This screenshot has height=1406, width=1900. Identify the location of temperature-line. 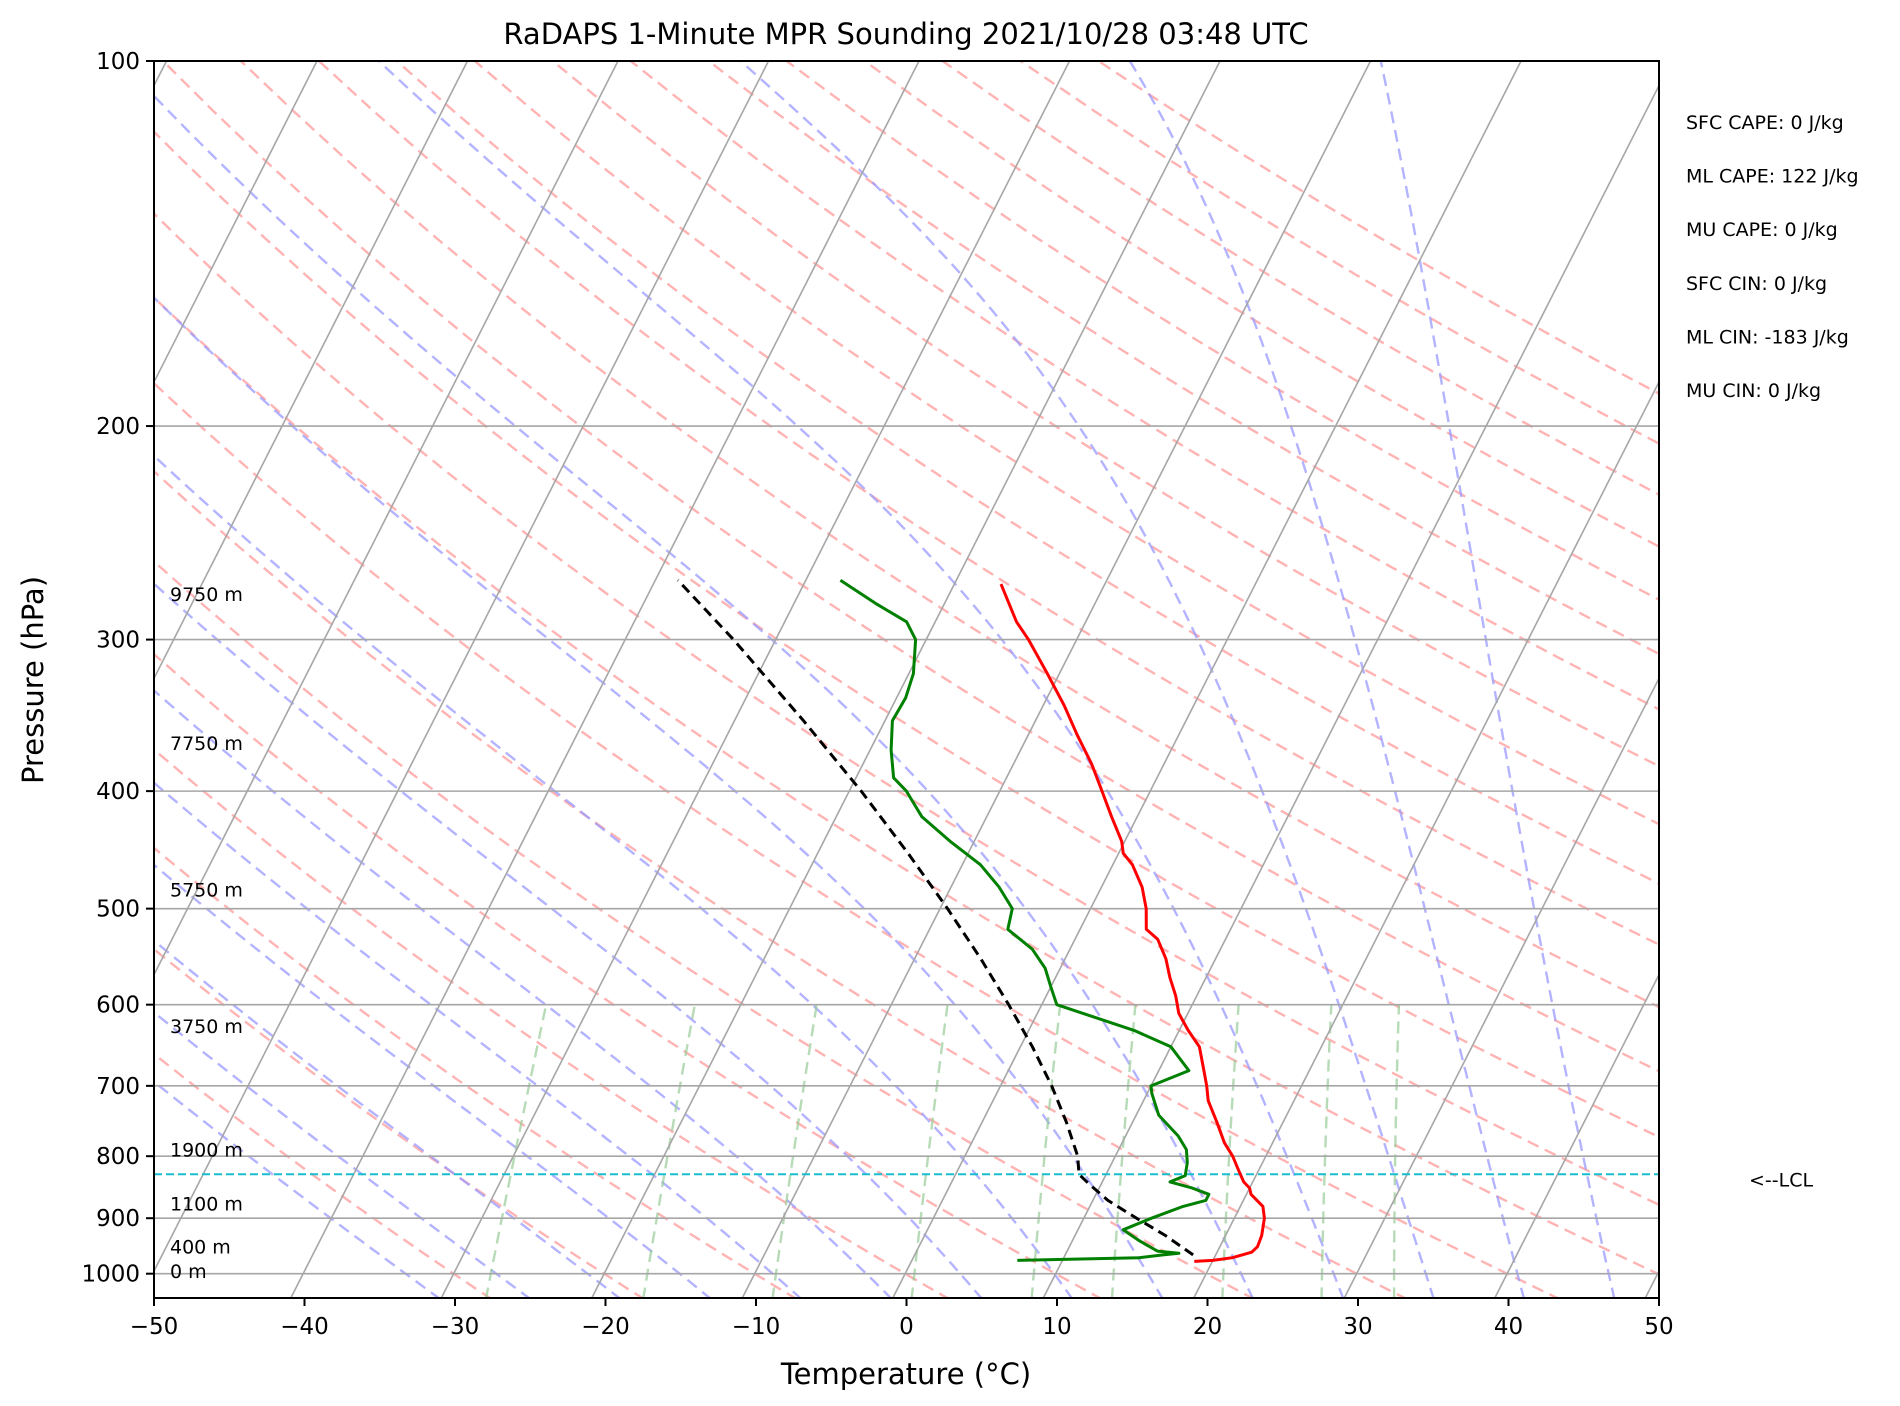
(1132, 923).